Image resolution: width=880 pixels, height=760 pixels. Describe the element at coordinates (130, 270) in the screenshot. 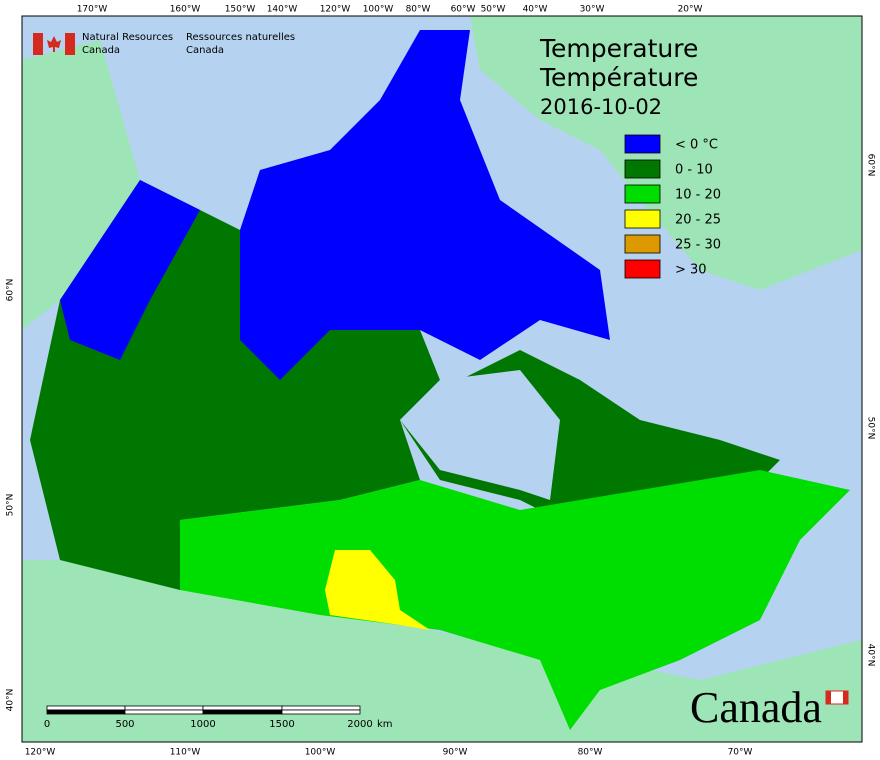

I see `temp-zone-cold-yukon` at that location.